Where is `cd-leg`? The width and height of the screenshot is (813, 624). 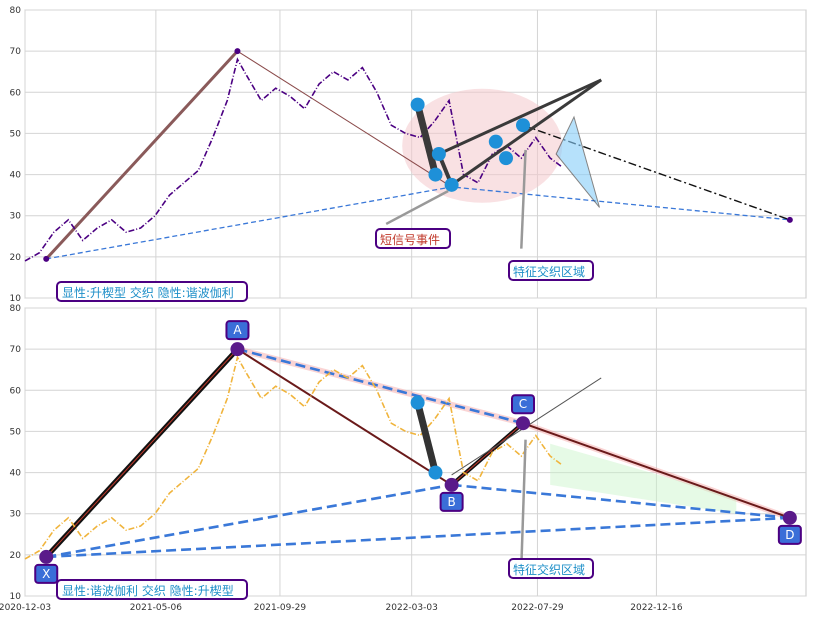 cd-leg is located at coordinates (656, 470).